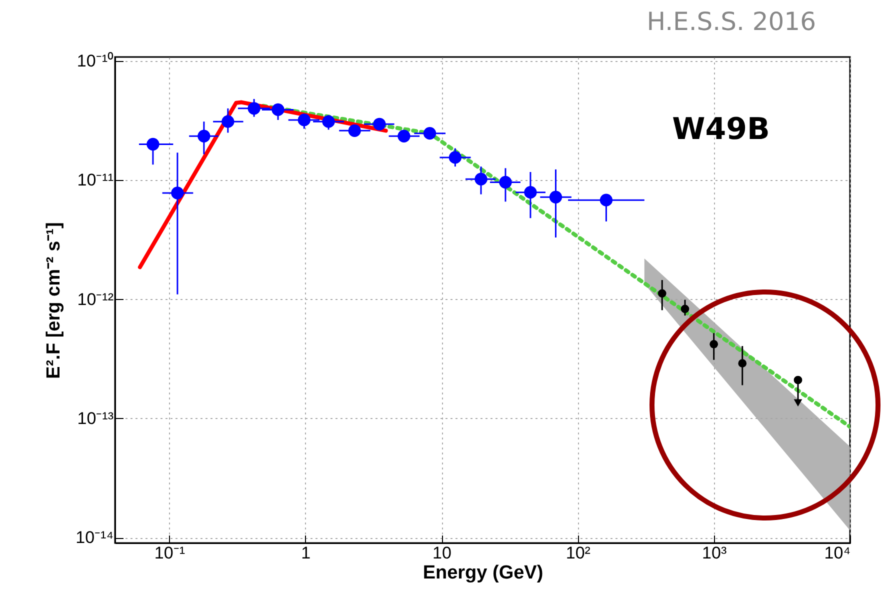 This screenshot has width=884, height=608. Describe the element at coordinates (95, 538) in the screenshot. I see `y-tick-label: 10⁻¹⁴` at that location.